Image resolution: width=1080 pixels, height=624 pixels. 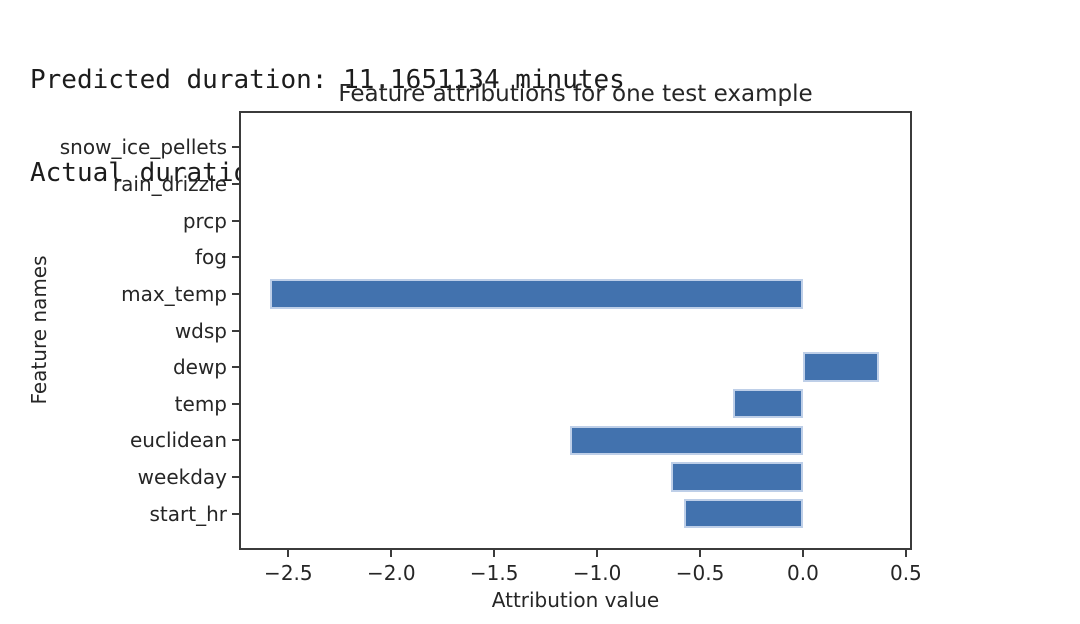 What do you see at coordinates (211, 257) in the screenshot?
I see `y-tick-label-fog: fog` at bounding box center [211, 257].